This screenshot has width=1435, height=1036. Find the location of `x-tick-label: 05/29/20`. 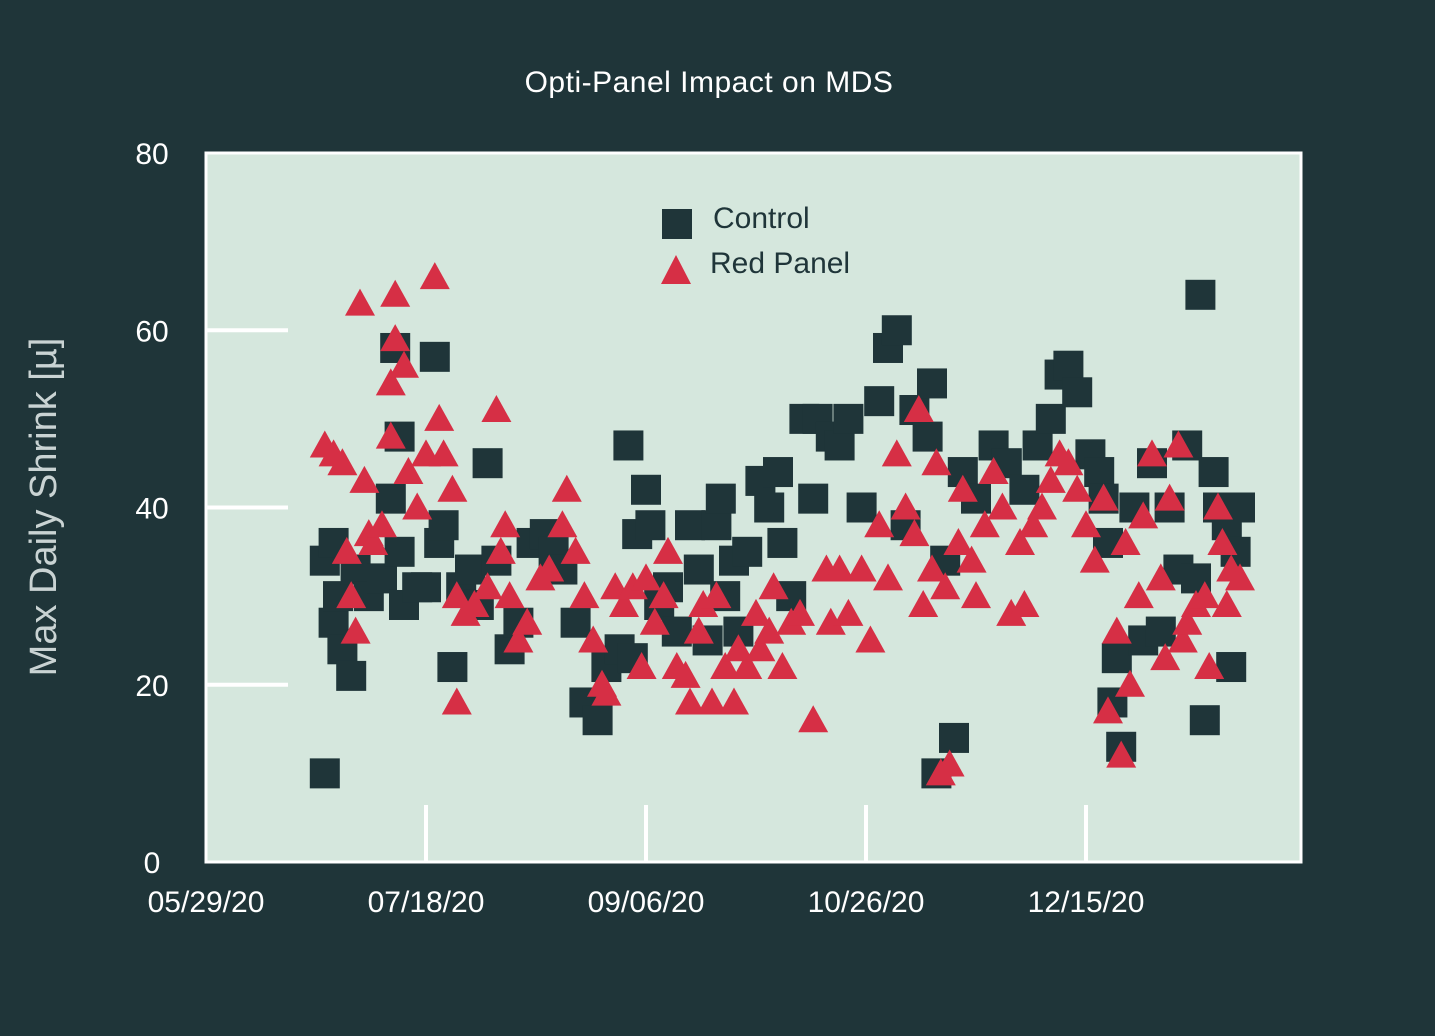

x-tick-label: 05/29/20 is located at coordinates (206, 902).